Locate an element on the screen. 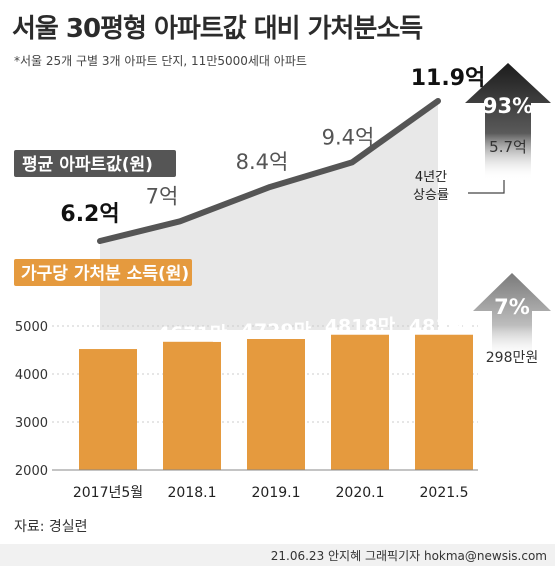 The width and height of the screenshot is (555, 566). x-tick-label: 2021.5 is located at coordinates (444, 493).